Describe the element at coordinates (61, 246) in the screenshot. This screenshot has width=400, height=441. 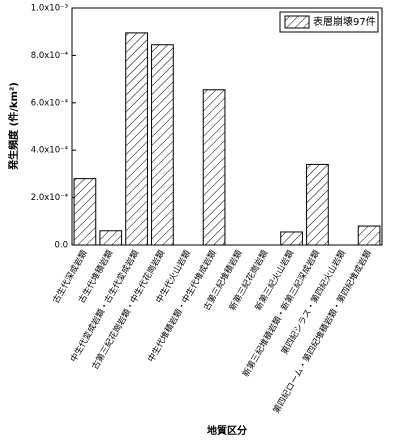
I see `y-tick-label: 0.0` at that location.